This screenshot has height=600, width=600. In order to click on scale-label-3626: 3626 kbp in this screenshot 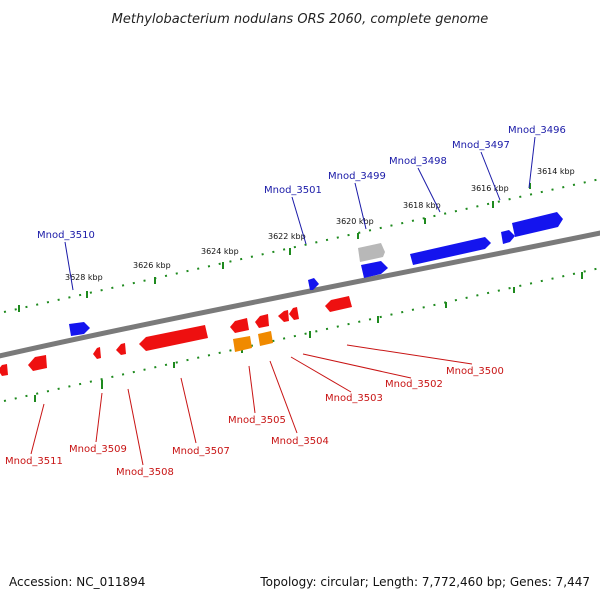, I will do `click(152, 265)`.